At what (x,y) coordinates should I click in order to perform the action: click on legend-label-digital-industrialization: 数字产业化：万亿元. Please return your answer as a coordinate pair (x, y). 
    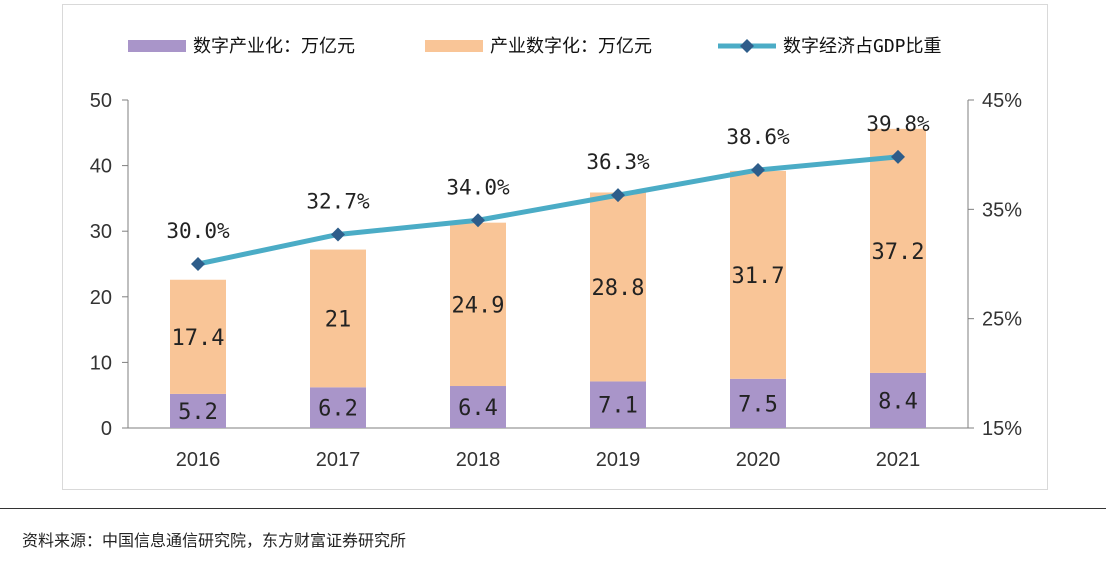
    Looking at the image, I should click on (274, 46).